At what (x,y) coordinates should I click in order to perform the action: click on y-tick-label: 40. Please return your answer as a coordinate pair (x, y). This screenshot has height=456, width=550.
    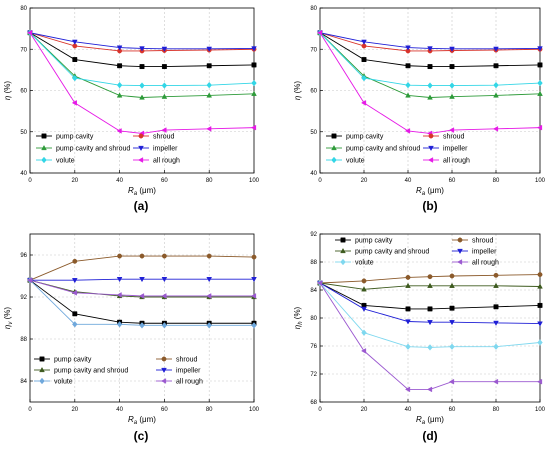
    Looking at the image, I should click on (313, 174).